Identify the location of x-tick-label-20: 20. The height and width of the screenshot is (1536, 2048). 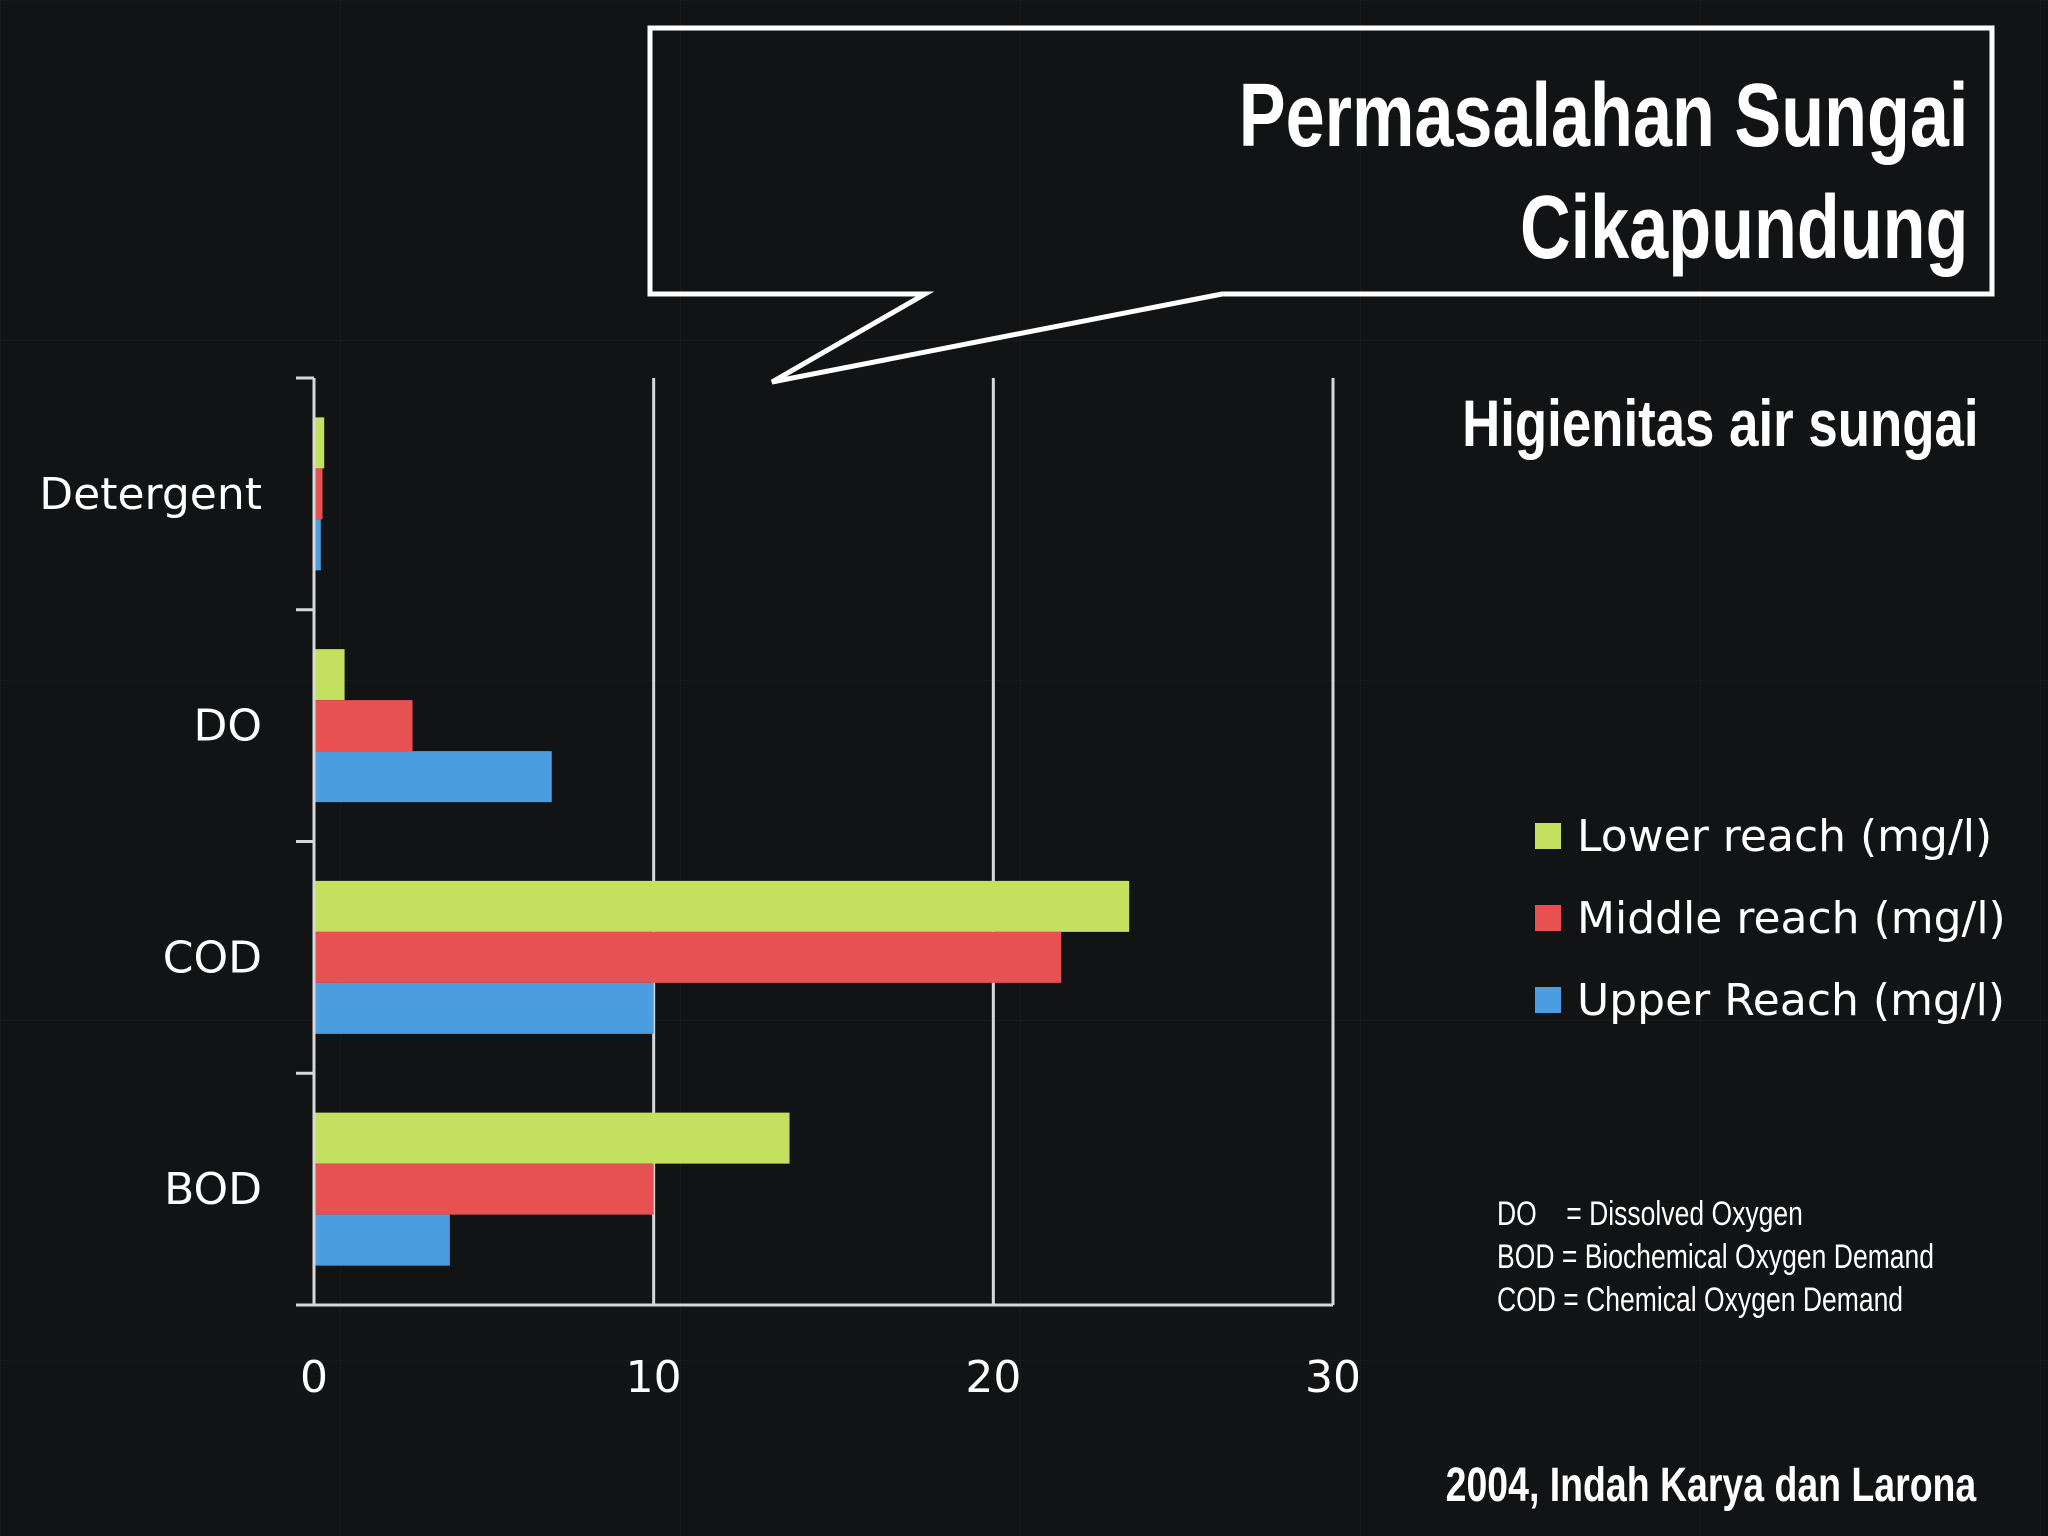
(993, 1377).